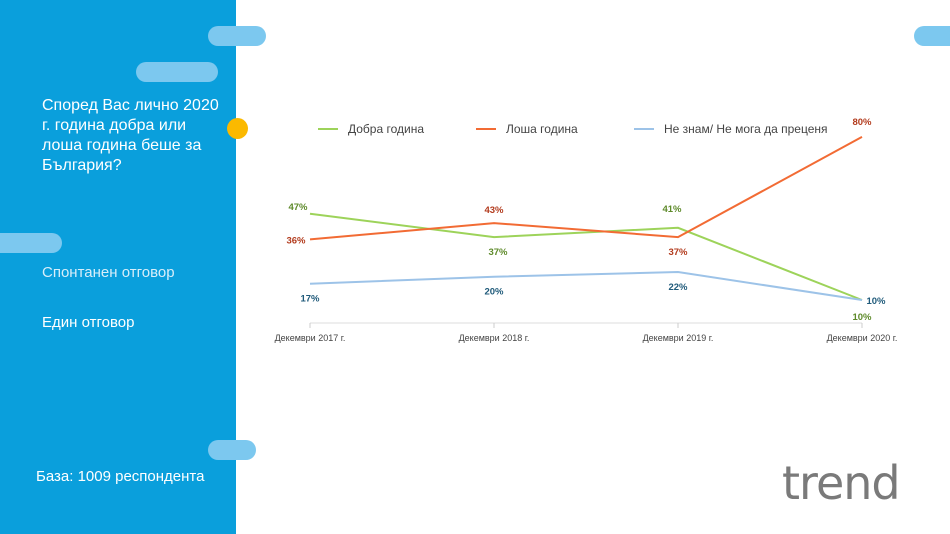 The image size is (950, 534). I want to click on trend-logo: trend, so click(841, 483).